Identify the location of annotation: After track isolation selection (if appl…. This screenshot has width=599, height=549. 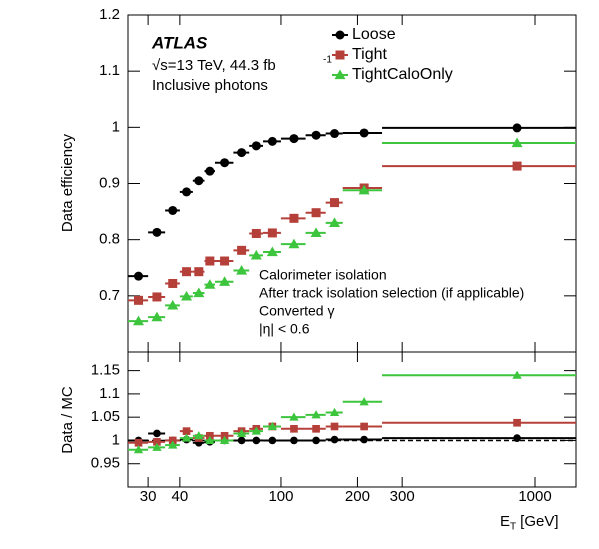
(391, 293).